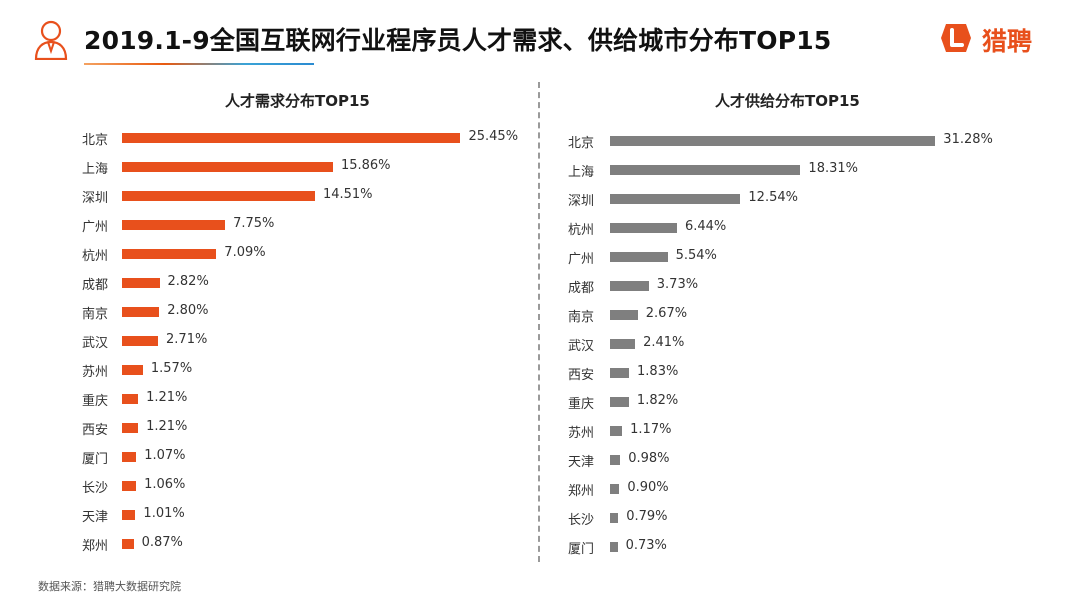  I want to click on bar-category-label: 长沙, so click(581, 520).